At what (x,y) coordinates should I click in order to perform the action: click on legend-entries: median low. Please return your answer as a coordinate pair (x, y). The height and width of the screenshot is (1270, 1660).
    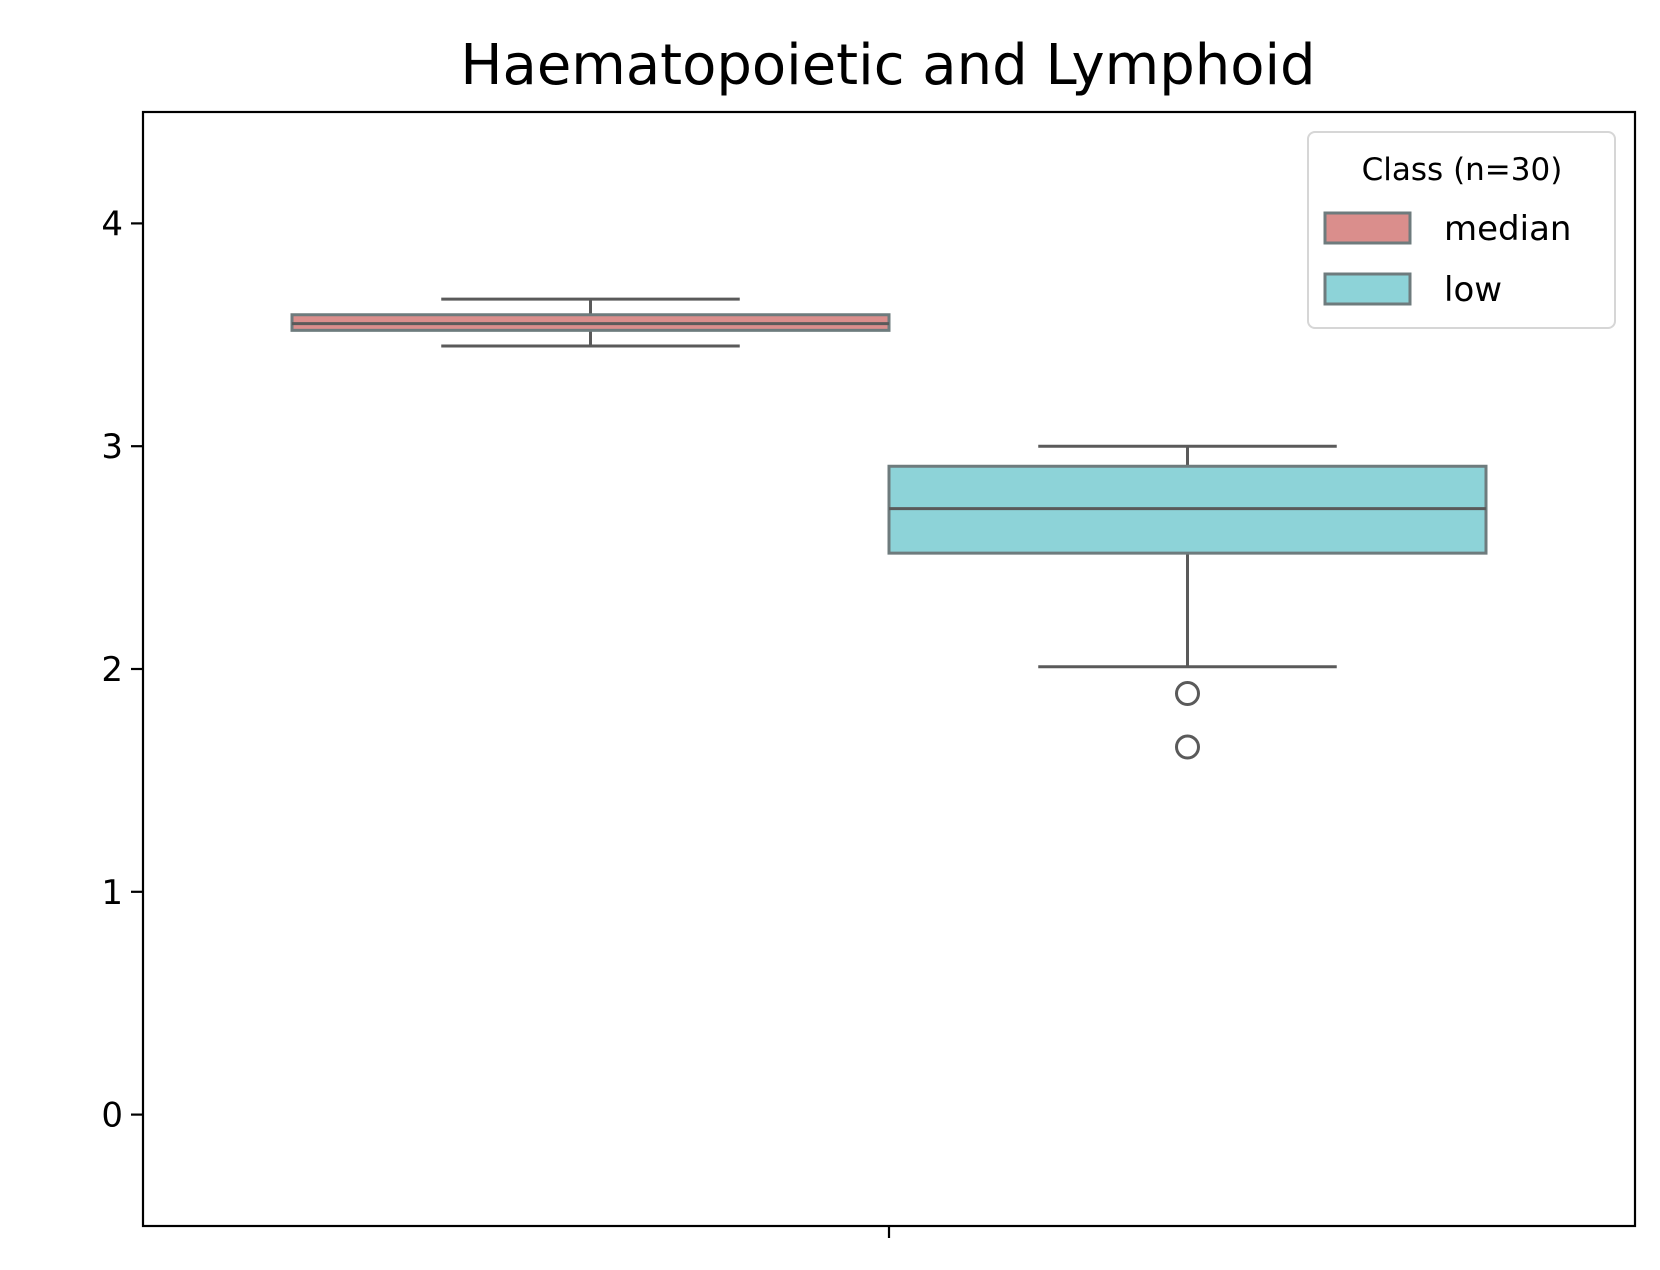
    Looking at the image, I should click on (1447, 259).